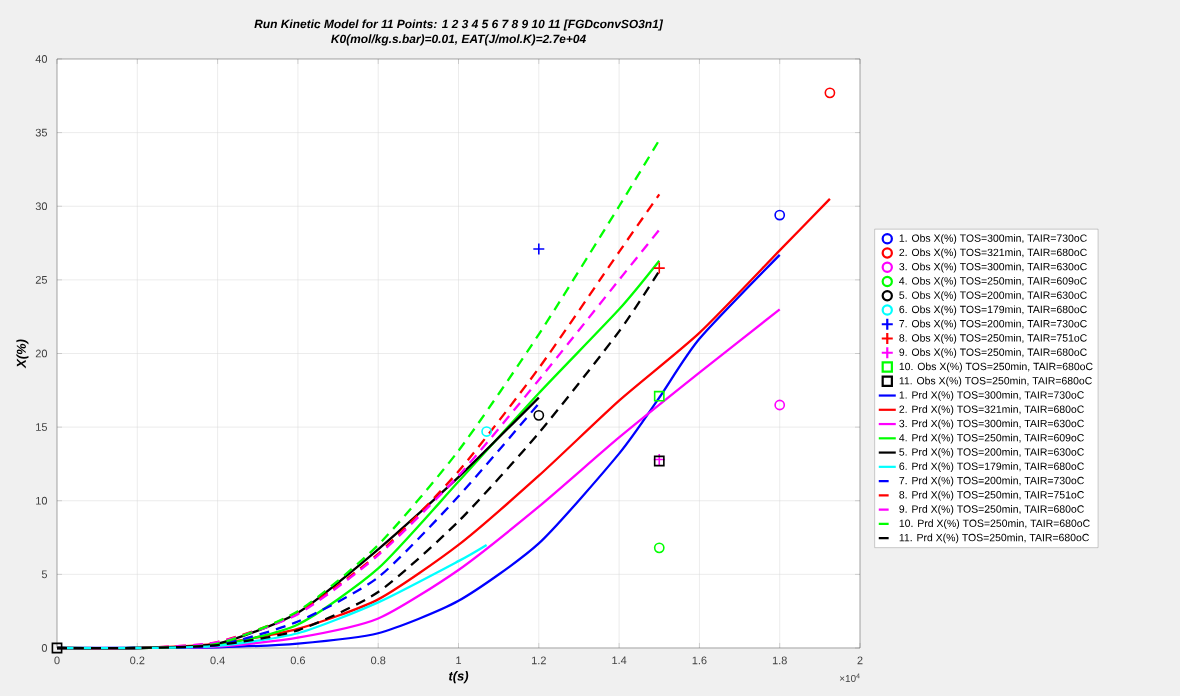 Image resolution: width=1180 pixels, height=696 pixels. What do you see at coordinates (996, 367) in the screenshot?
I see `legend-label: 10. Obs X(%) TOS=250min, TAIR=680oC` at bounding box center [996, 367].